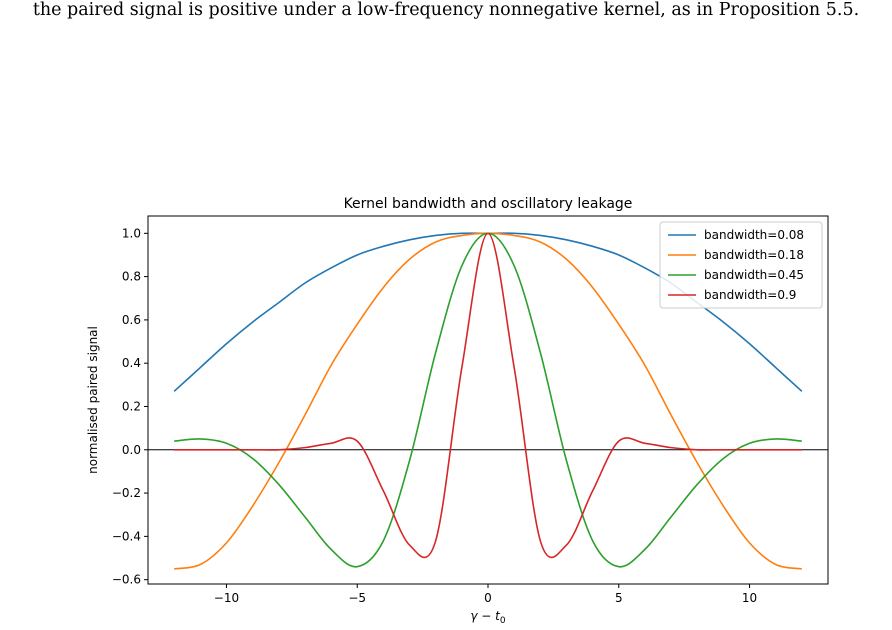 This screenshot has width=892, height=630. What do you see at coordinates (226, 598) in the screenshot?
I see `x-tick-label: −10` at bounding box center [226, 598].